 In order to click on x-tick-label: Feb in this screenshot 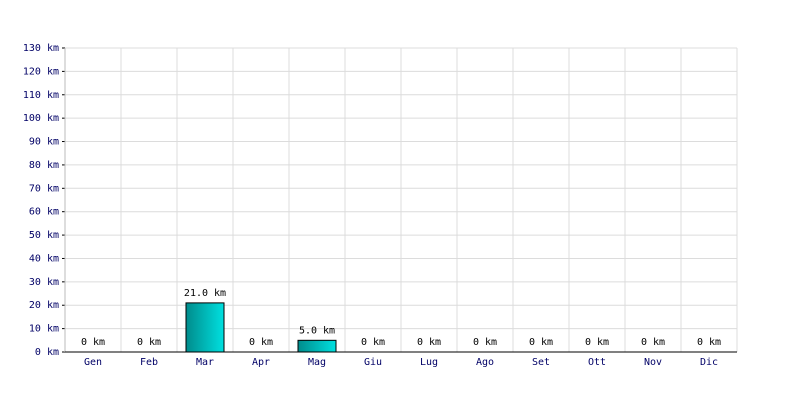, I will do `click(149, 362)`.